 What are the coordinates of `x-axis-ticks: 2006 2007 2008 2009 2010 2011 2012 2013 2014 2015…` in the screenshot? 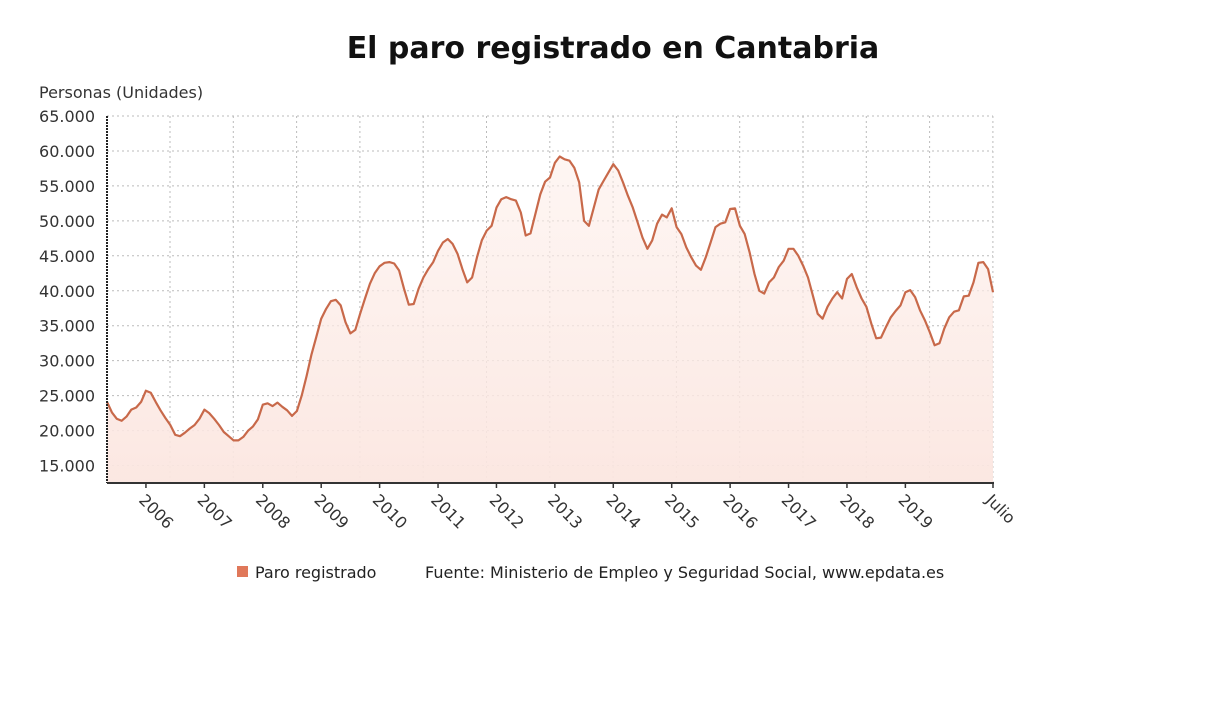 It's located at (577, 508).